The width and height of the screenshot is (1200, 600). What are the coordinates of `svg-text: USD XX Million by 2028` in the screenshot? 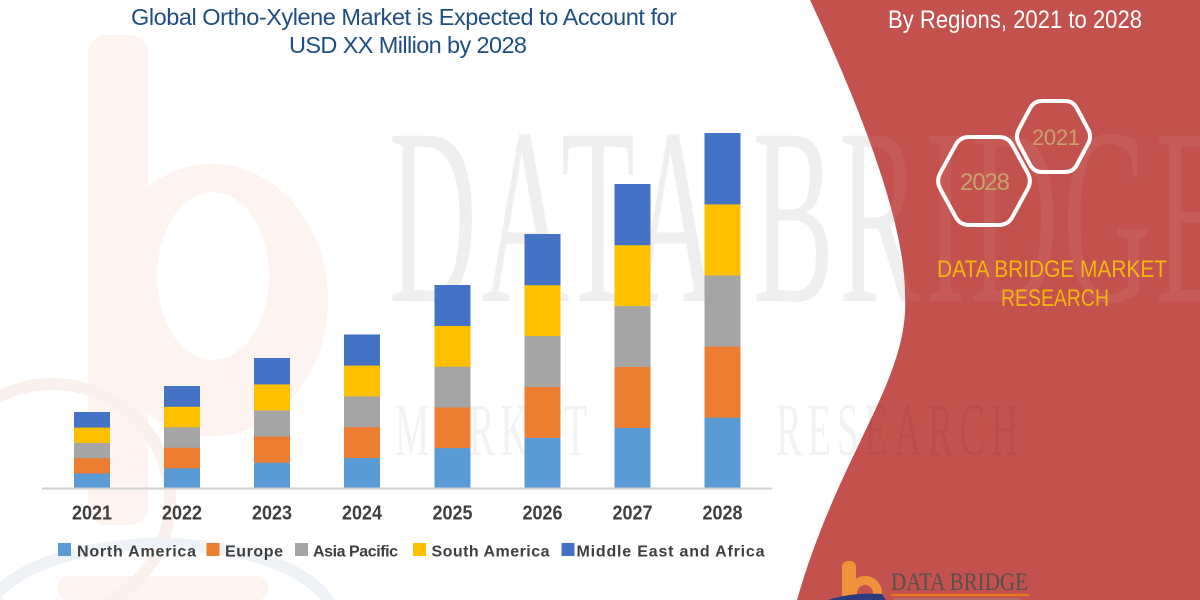 It's located at (408, 45).